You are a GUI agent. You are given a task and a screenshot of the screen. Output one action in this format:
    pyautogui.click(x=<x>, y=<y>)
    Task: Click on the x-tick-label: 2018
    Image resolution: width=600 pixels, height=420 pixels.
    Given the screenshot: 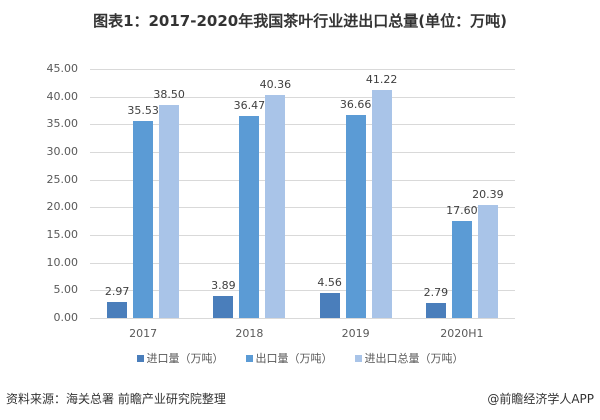 What is the action you would take?
    pyautogui.click(x=249, y=333)
    